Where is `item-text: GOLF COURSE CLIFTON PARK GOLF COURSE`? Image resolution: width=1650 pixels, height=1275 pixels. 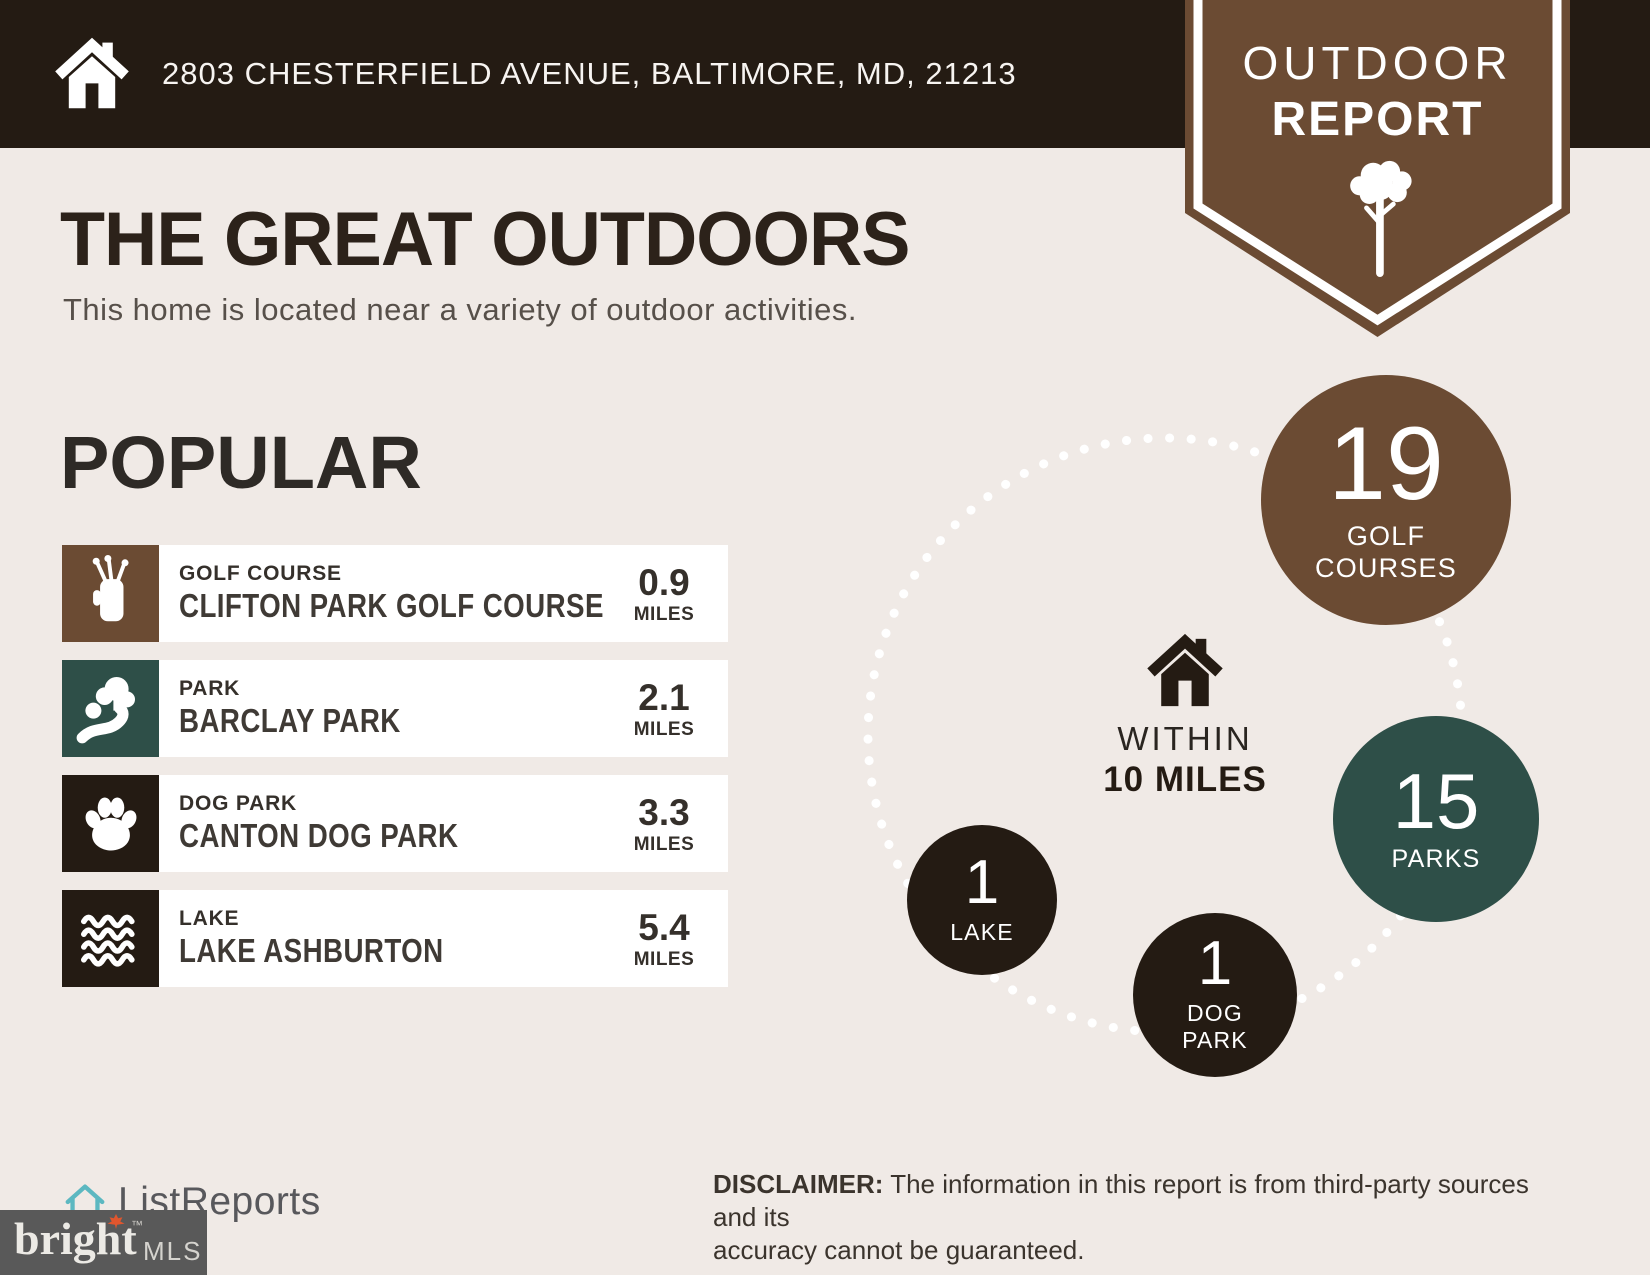 item-text: GOLF COURSE CLIFTON PARK GOLF COURSE is located at coordinates (387, 593).